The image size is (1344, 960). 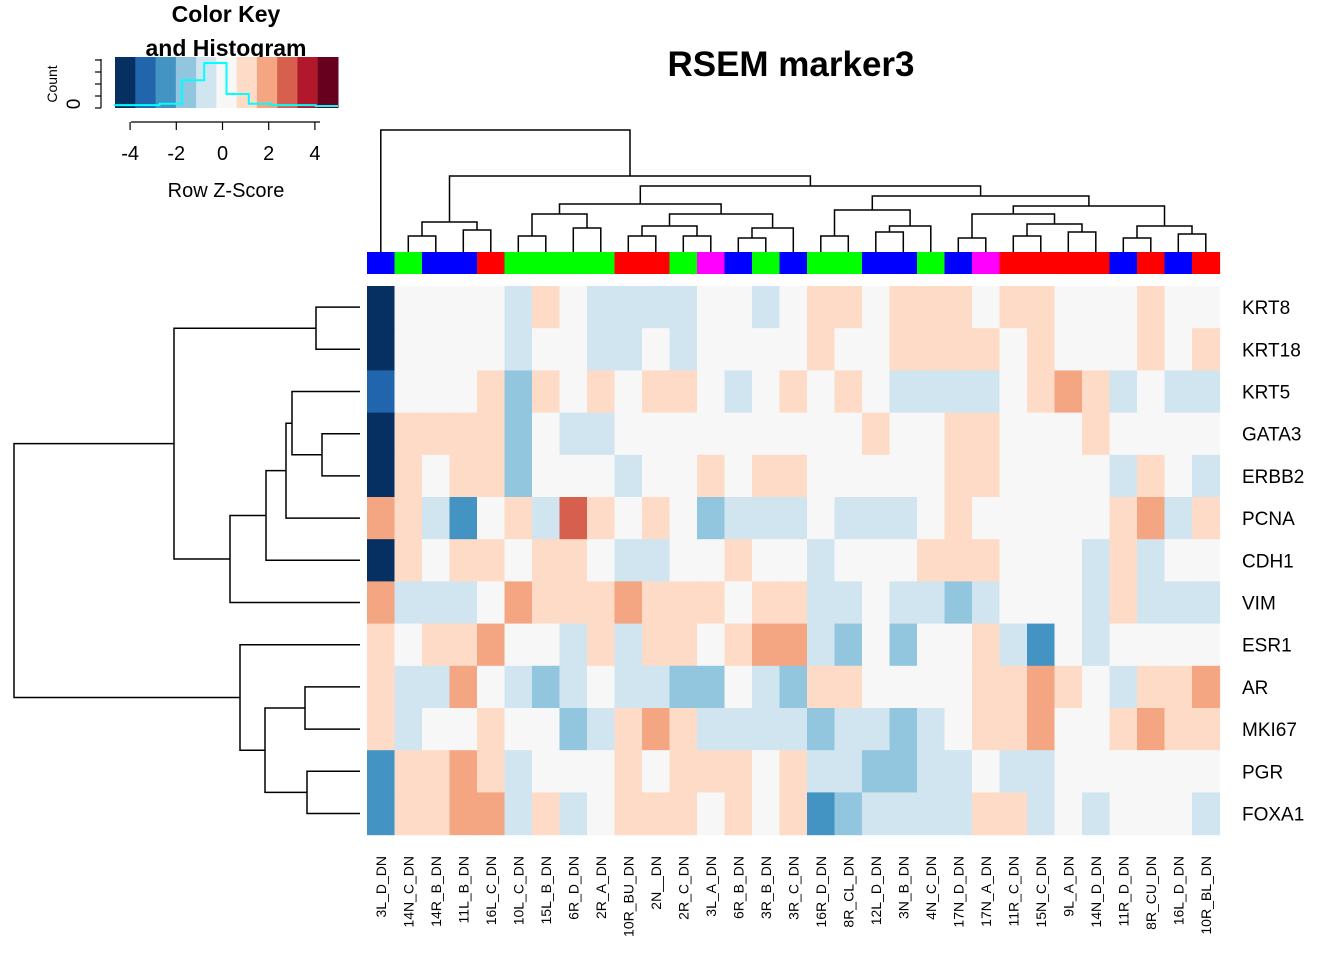 What do you see at coordinates (226, 14) in the screenshot?
I see `color-key-title-line1: Color Key` at bounding box center [226, 14].